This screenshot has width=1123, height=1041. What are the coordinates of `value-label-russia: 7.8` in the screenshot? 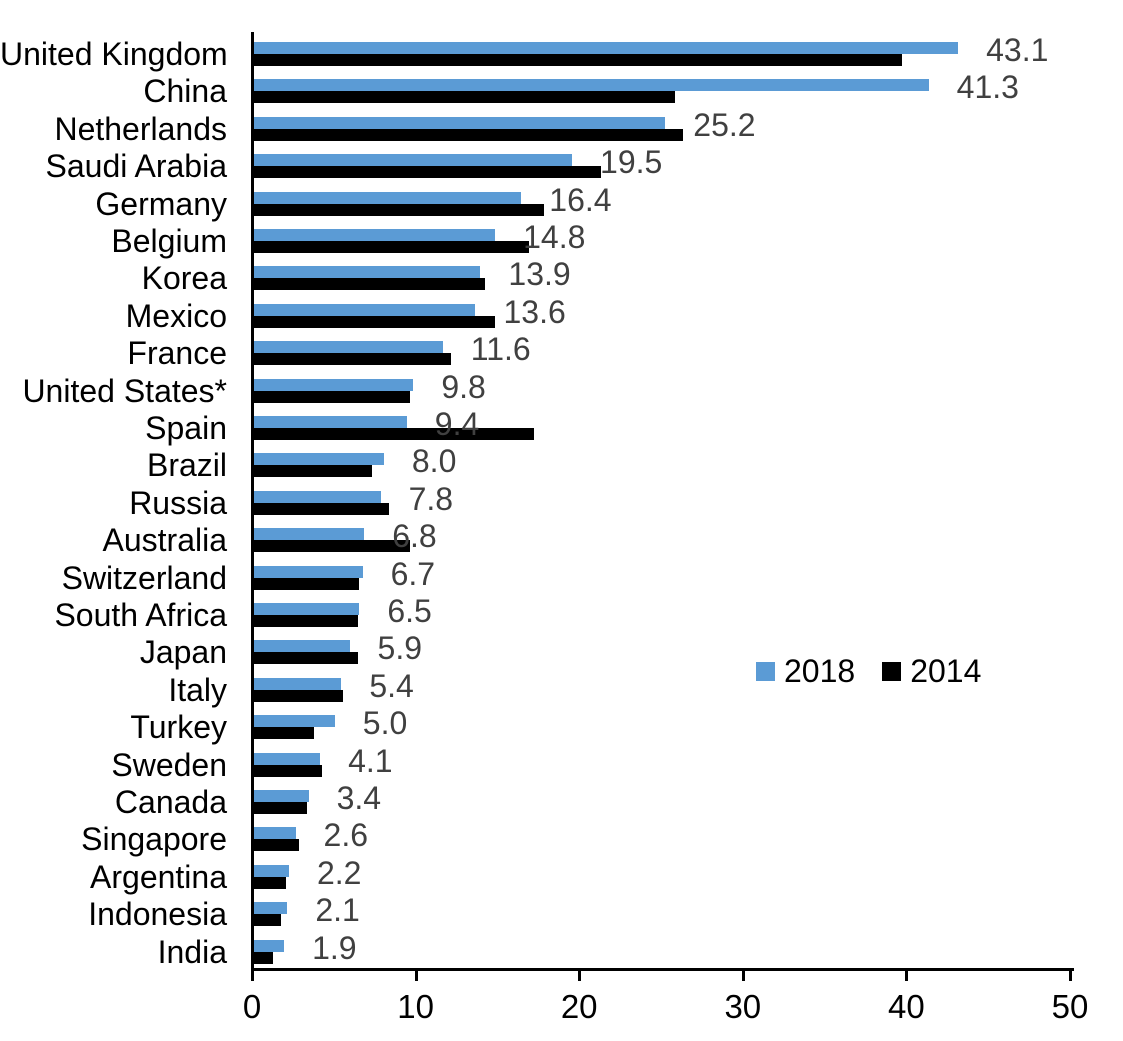 It's located at (431, 498).